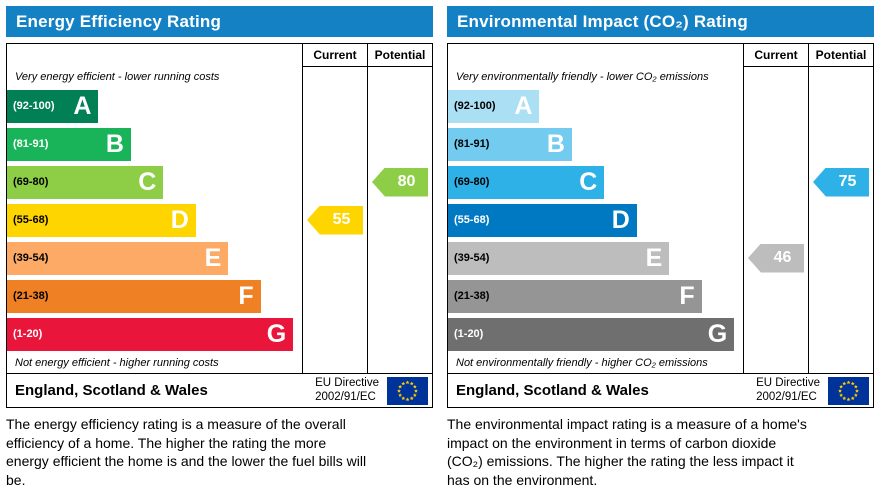 This screenshot has width=880, height=493. Describe the element at coordinates (786, 396) in the screenshot. I see `eu-directive-line: 2002/91/EC` at that location.